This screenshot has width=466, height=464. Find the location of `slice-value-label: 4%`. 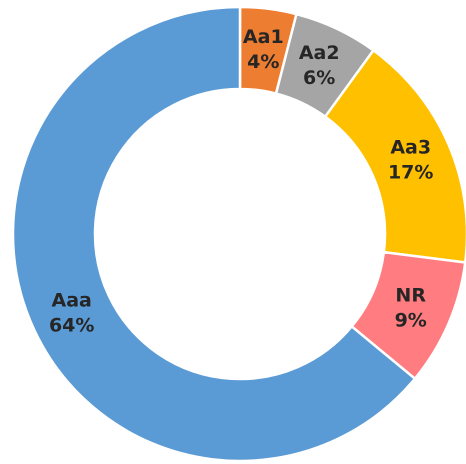

slice-value-label: 4% is located at coordinates (263, 62).